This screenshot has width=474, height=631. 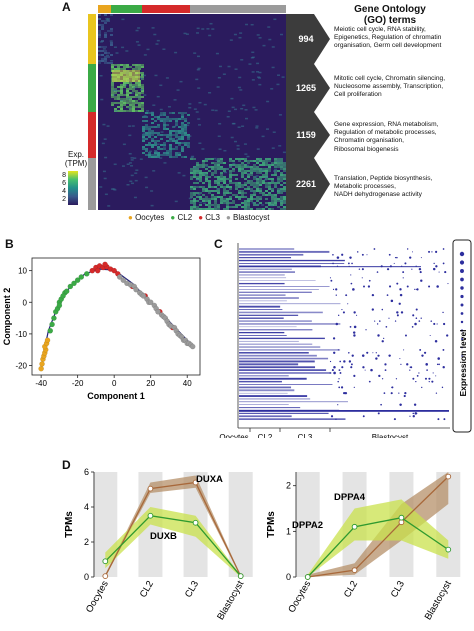 What do you see at coordinates (288, 531) in the screenshot?
I see `y-tick-label: 1` at bounding box center [288, 531].